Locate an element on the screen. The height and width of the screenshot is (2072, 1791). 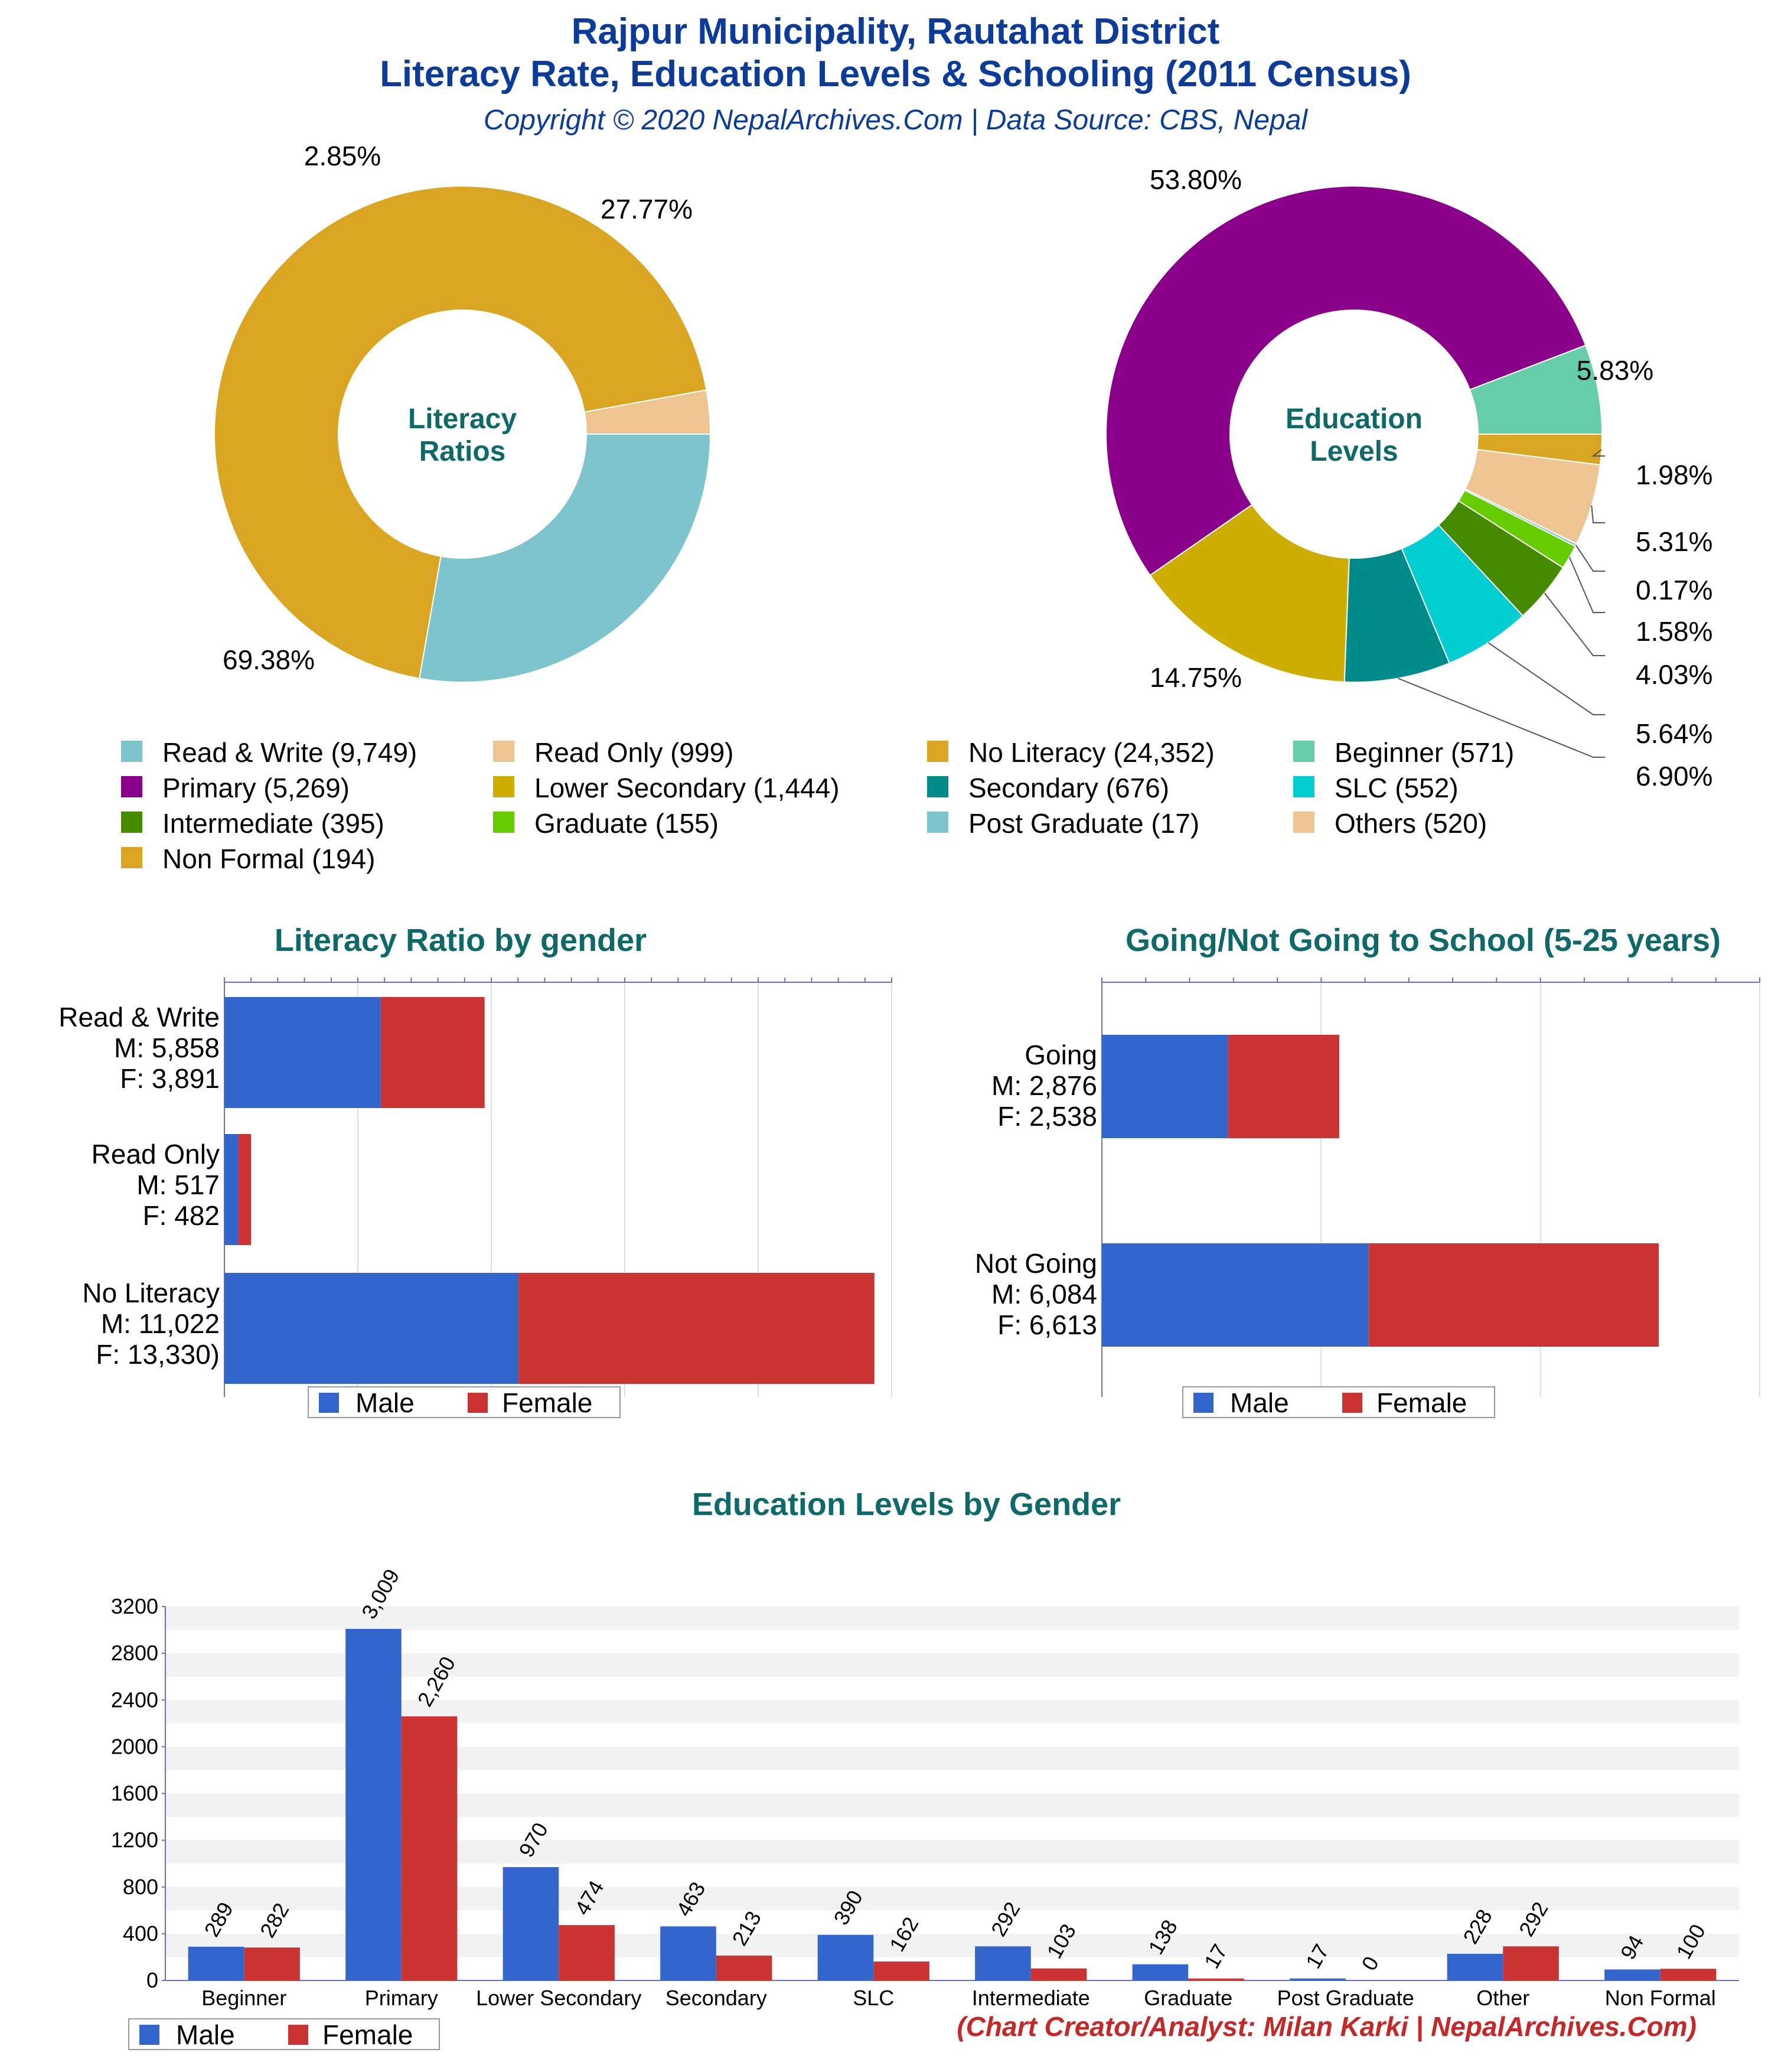
title-line-1: Rajpur Municipality, Rautahat District is located at coordinates (895, 31).